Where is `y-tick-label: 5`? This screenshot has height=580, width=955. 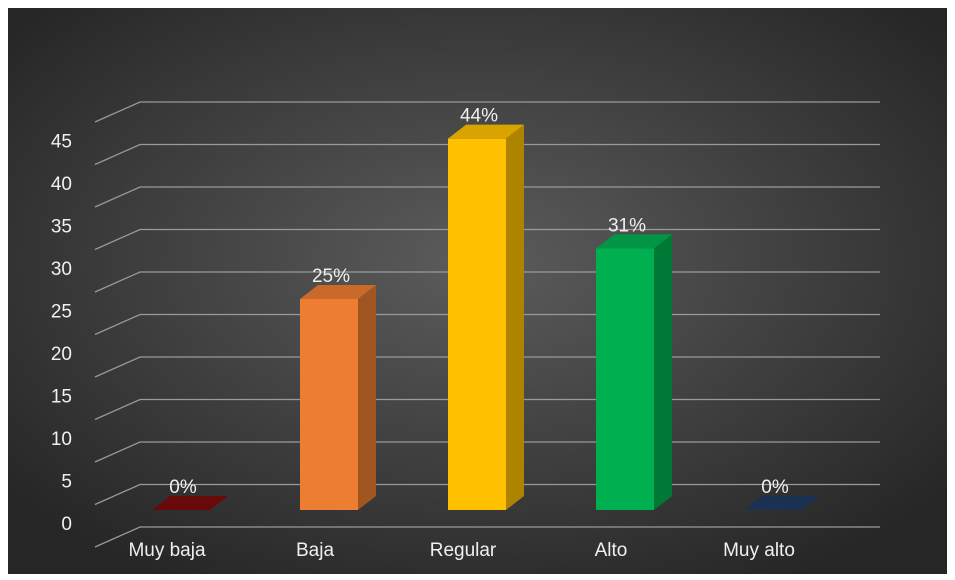
y-tick-label: 5 is located at coordinates (66, 482).